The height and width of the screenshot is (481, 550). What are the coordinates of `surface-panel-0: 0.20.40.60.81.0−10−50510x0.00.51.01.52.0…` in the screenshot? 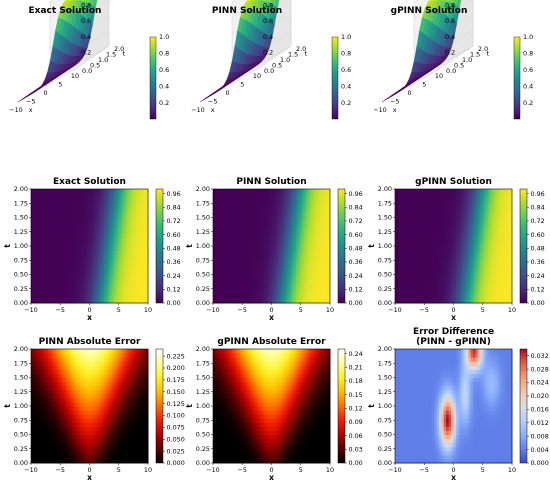 It's located at (89, 60).